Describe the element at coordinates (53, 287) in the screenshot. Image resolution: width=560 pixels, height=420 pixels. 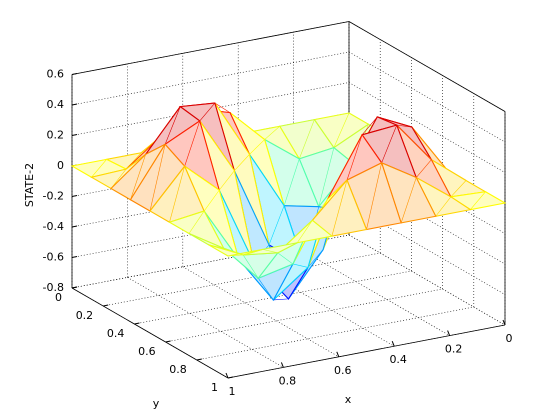
I see `z-tick-label: -0.8` at that location.